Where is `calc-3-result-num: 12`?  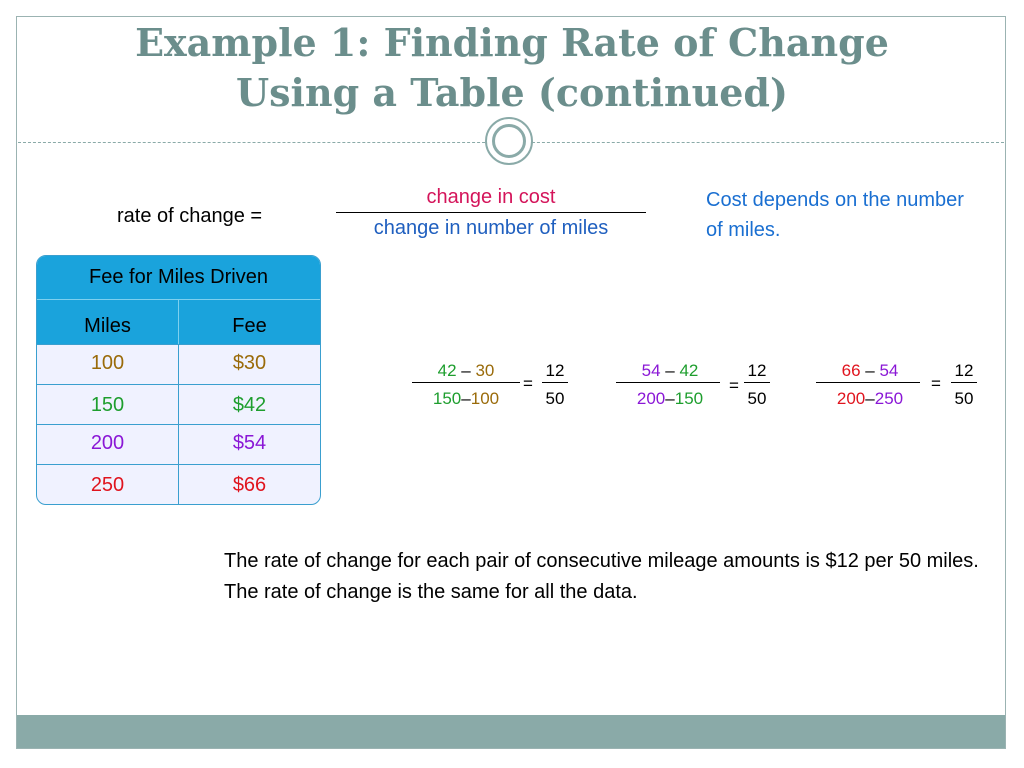
calc-3-result-num: 12 is located at coordinates (964, 370).